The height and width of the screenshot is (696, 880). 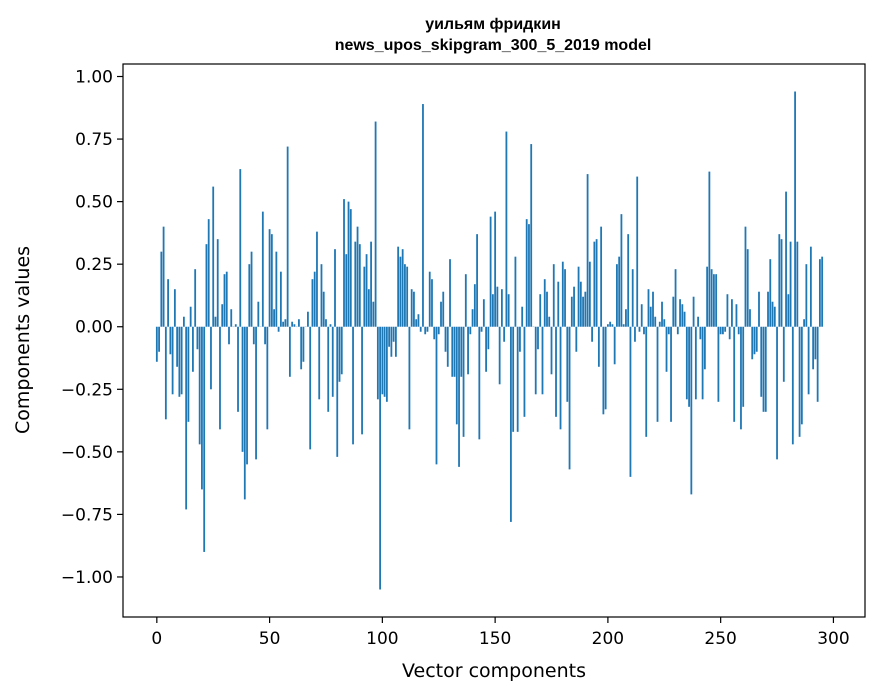 I want to click on y-tick-label: −0.25, so click(x=87, y=390).